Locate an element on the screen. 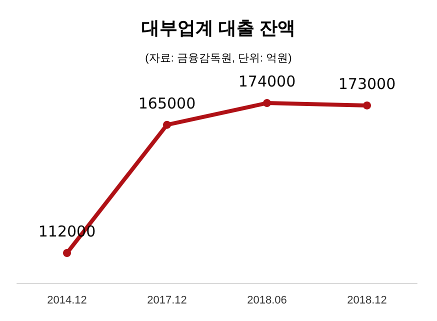 The image size is (437, 321). x-tick-label: 2017.12 is located at coordinates (167, 300).